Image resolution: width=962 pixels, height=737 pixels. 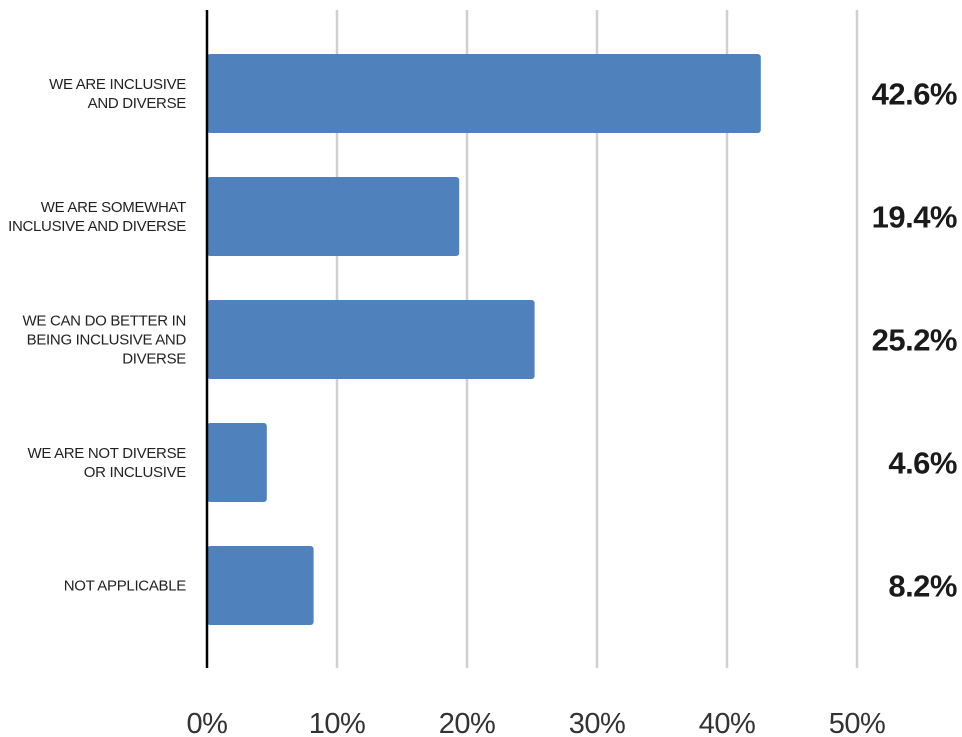 What do you see at coordinates (467, 722) in the screenshot?
I see `x-tick-label: 20%` at bounding box center [467, 722].